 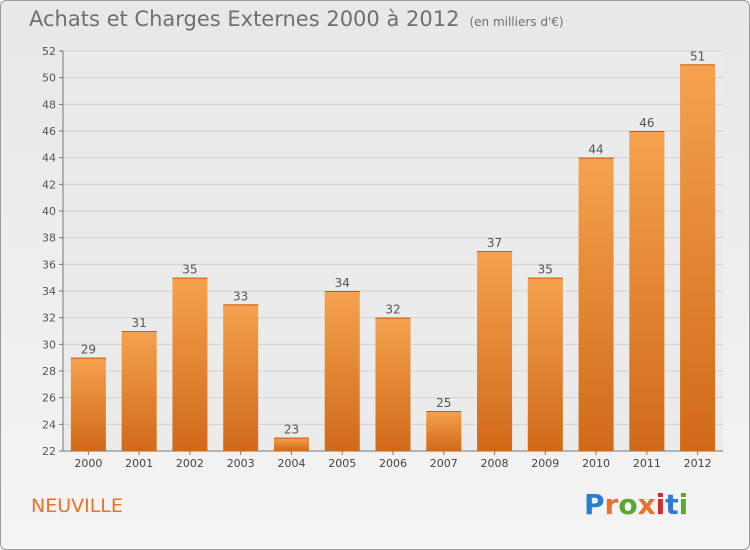 I want to click on y-tick-label: 30, so click(x=49, y=344).